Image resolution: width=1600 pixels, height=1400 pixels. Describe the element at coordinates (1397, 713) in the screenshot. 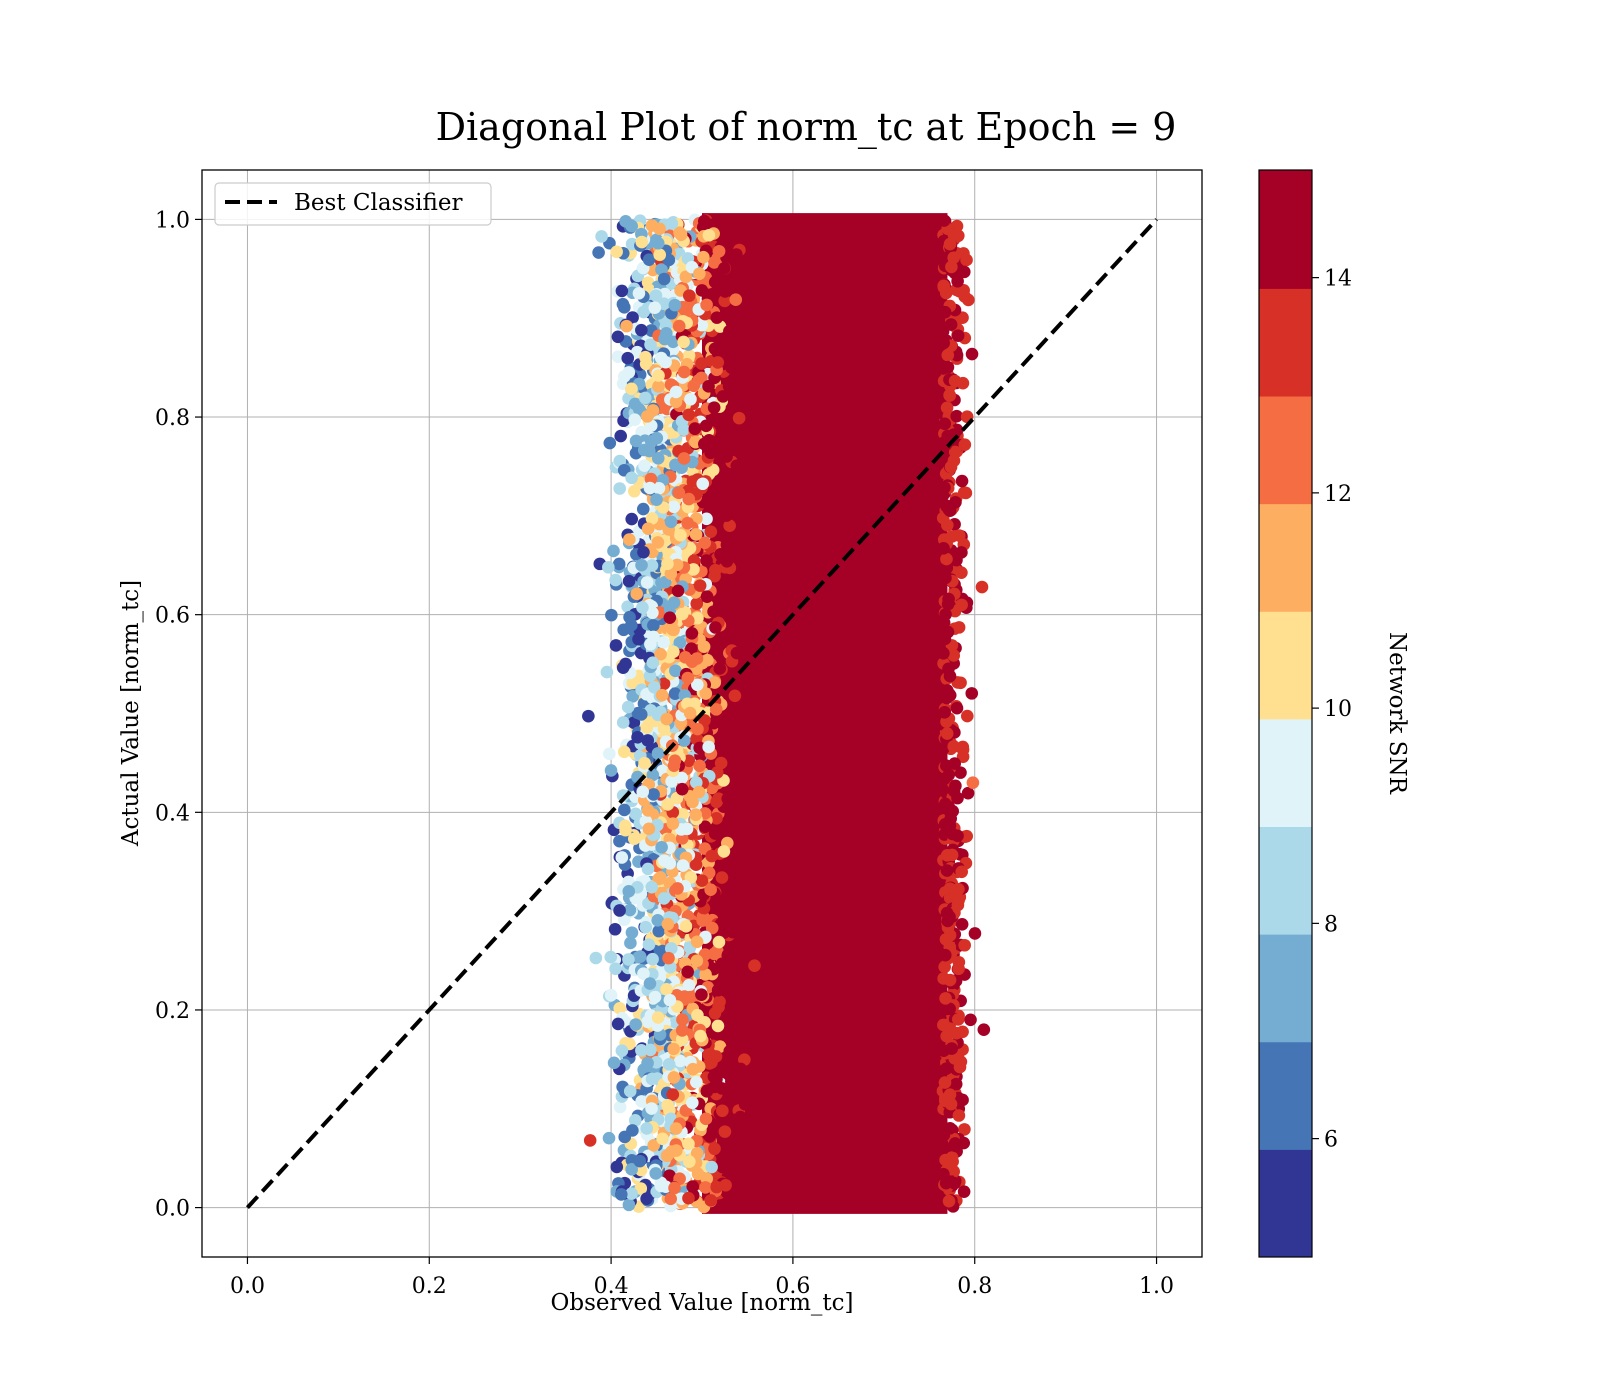

I see `colorbar-label: Network SNR` at that location.